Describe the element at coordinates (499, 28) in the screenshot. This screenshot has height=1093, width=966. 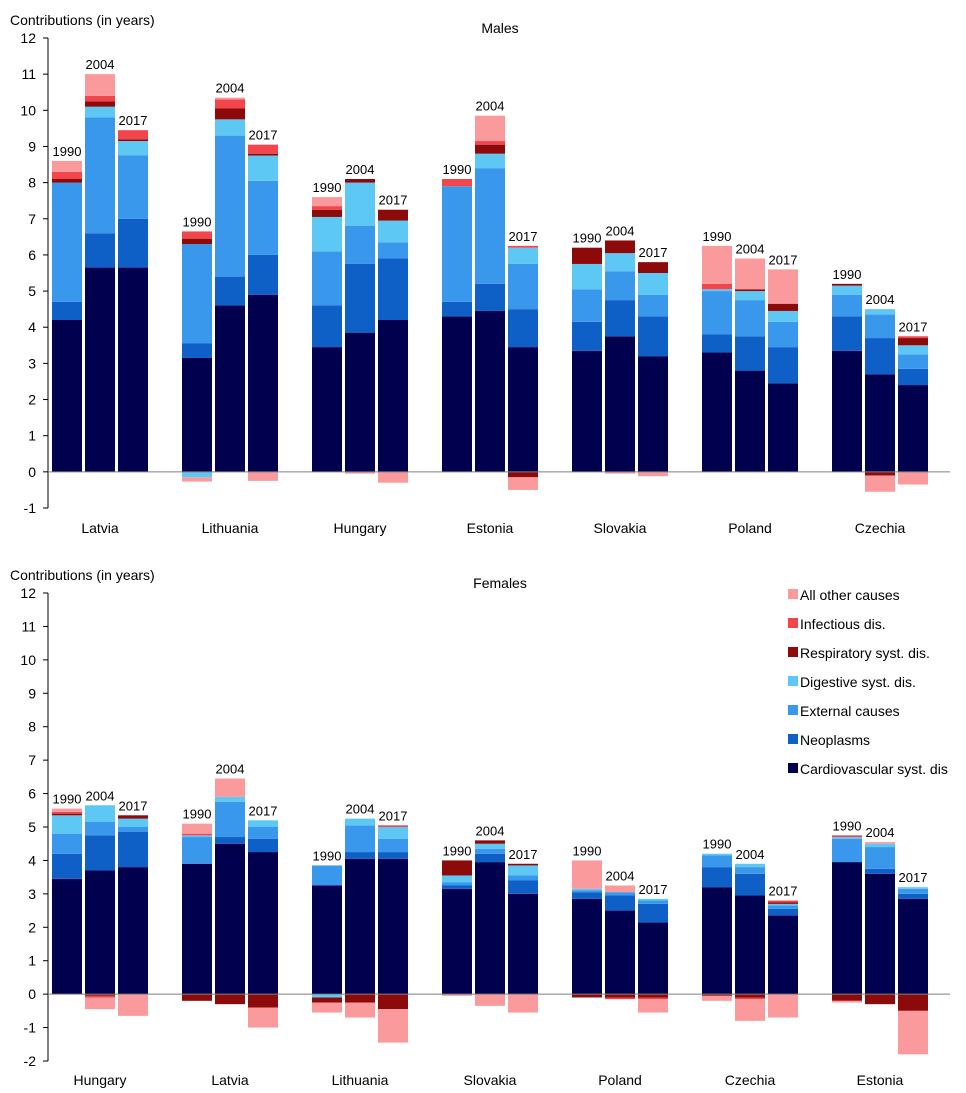
I see `chart-title: Males` at that location.